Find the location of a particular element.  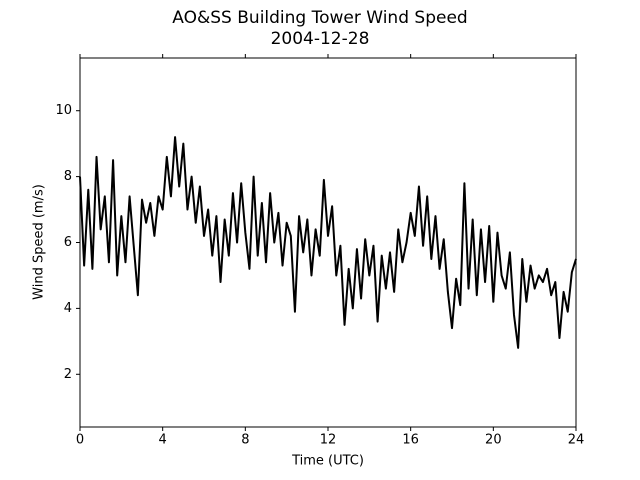

y-tick-label: 8 is located at coordinates (68, 176).